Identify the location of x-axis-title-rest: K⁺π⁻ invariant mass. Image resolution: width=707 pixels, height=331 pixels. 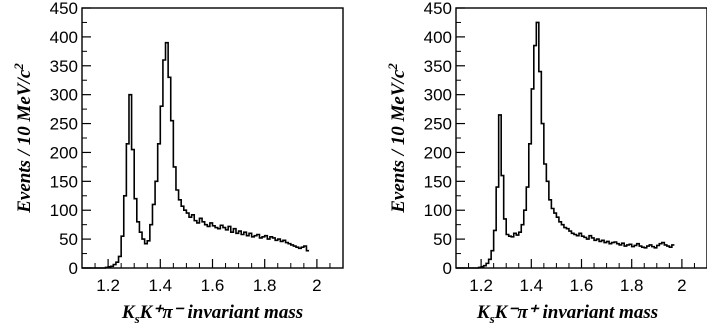
(221, 312).